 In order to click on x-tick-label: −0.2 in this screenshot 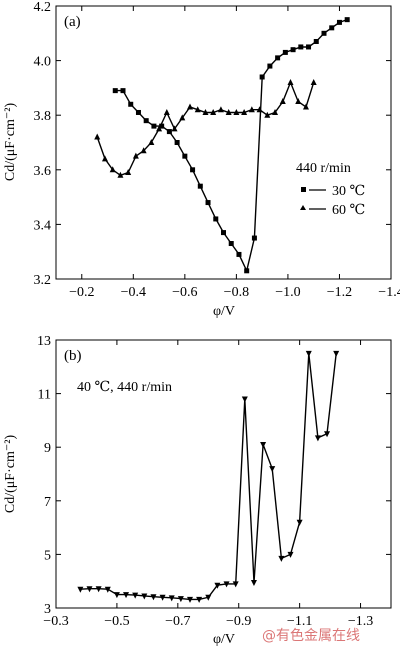, I will do `click(81, 292)`.